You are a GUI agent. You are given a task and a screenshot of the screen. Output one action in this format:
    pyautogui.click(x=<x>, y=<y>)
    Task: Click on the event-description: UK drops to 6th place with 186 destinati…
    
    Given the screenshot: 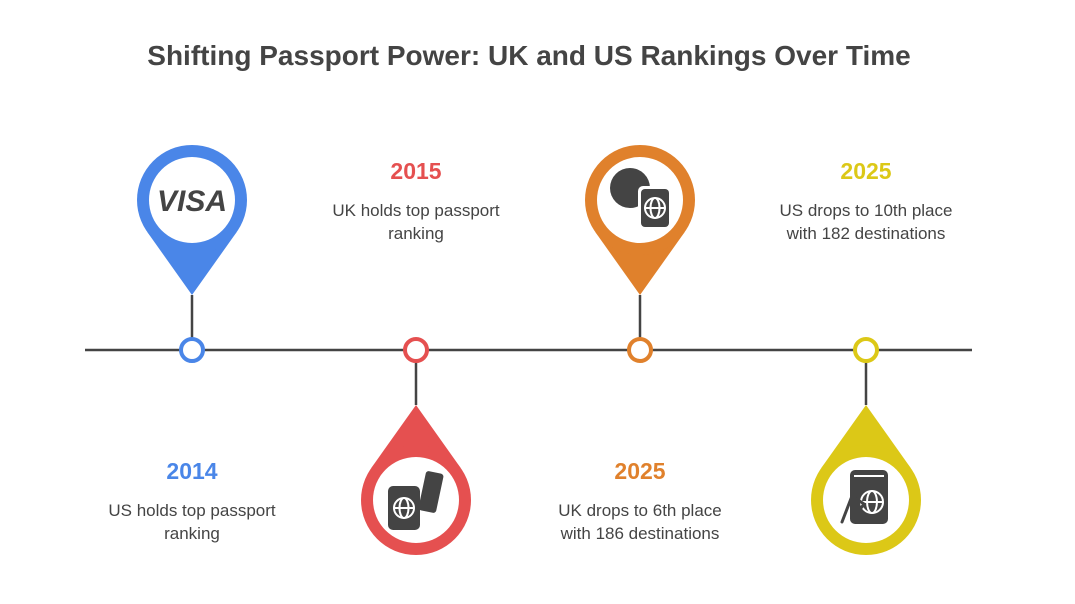 What is the action you would take?
    pyautogui.click(x=640, y=522)
    